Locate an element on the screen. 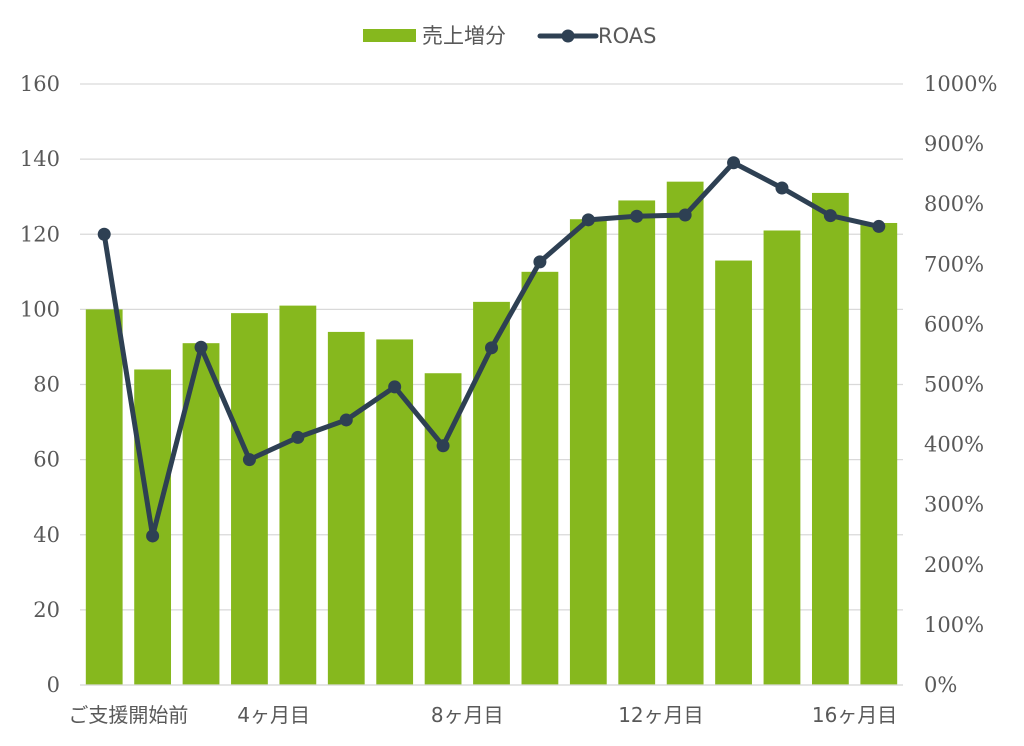 The height and width of the screenshot is (746, 1024). left-tick-label: 140 is located at coordinates (40, 159).